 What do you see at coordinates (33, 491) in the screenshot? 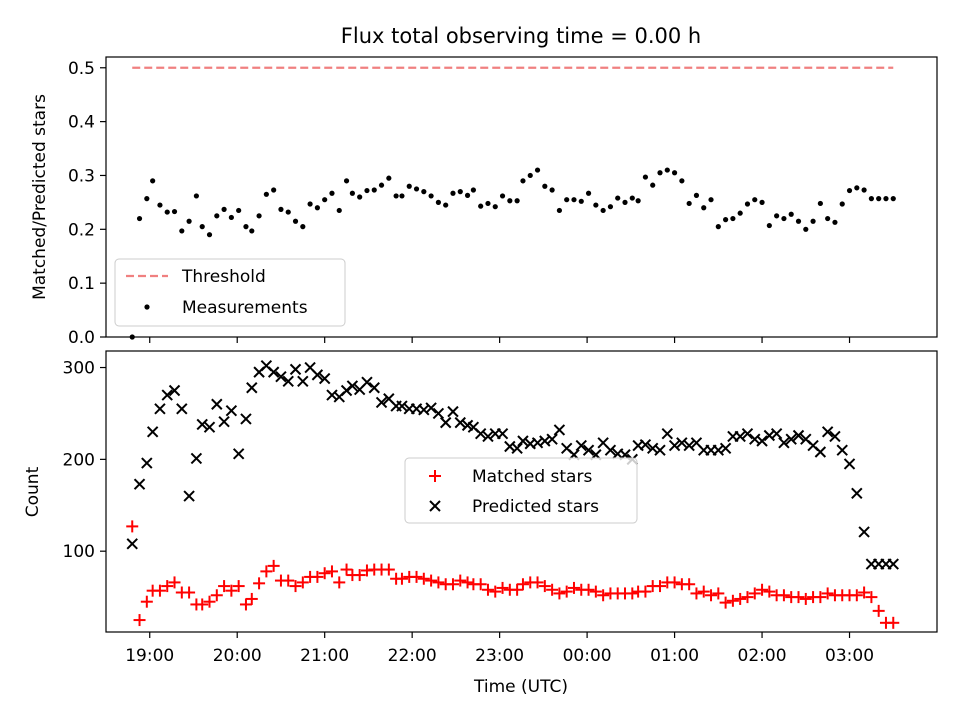
I see `bottom-y-axis-label: Count` at bounding box center [33, 491].